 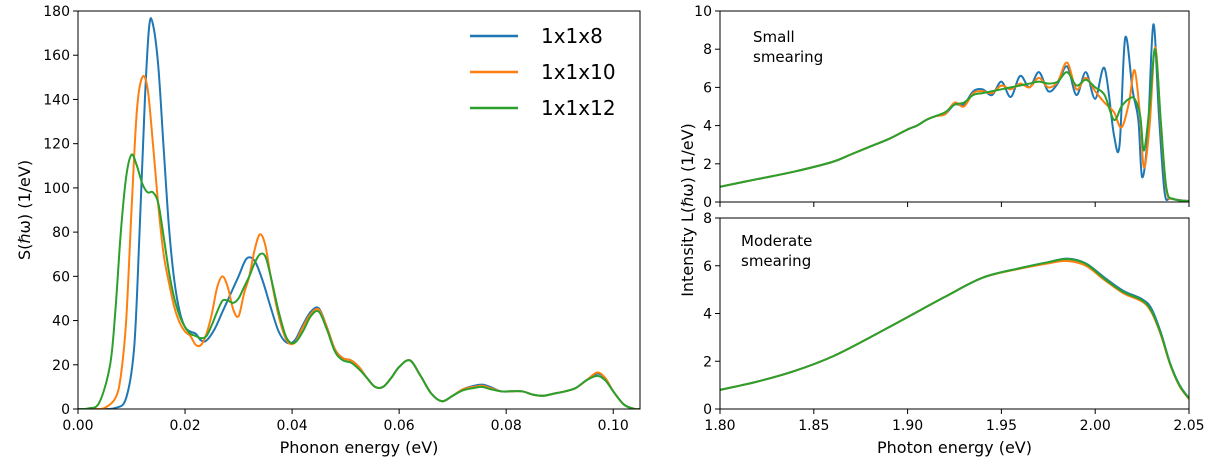 I want to click on x-tick-label: 1.95, so click(x=1001, y=426).